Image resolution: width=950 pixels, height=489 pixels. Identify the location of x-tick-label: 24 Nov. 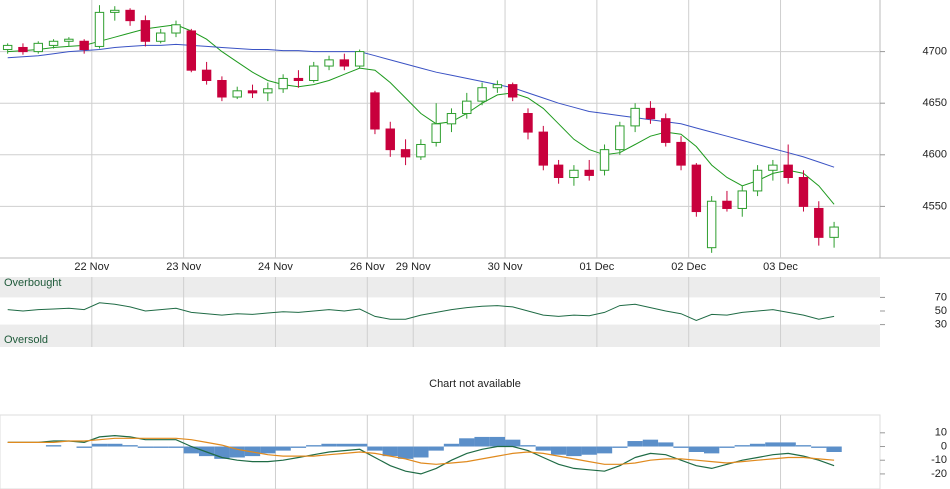
(275, 267).